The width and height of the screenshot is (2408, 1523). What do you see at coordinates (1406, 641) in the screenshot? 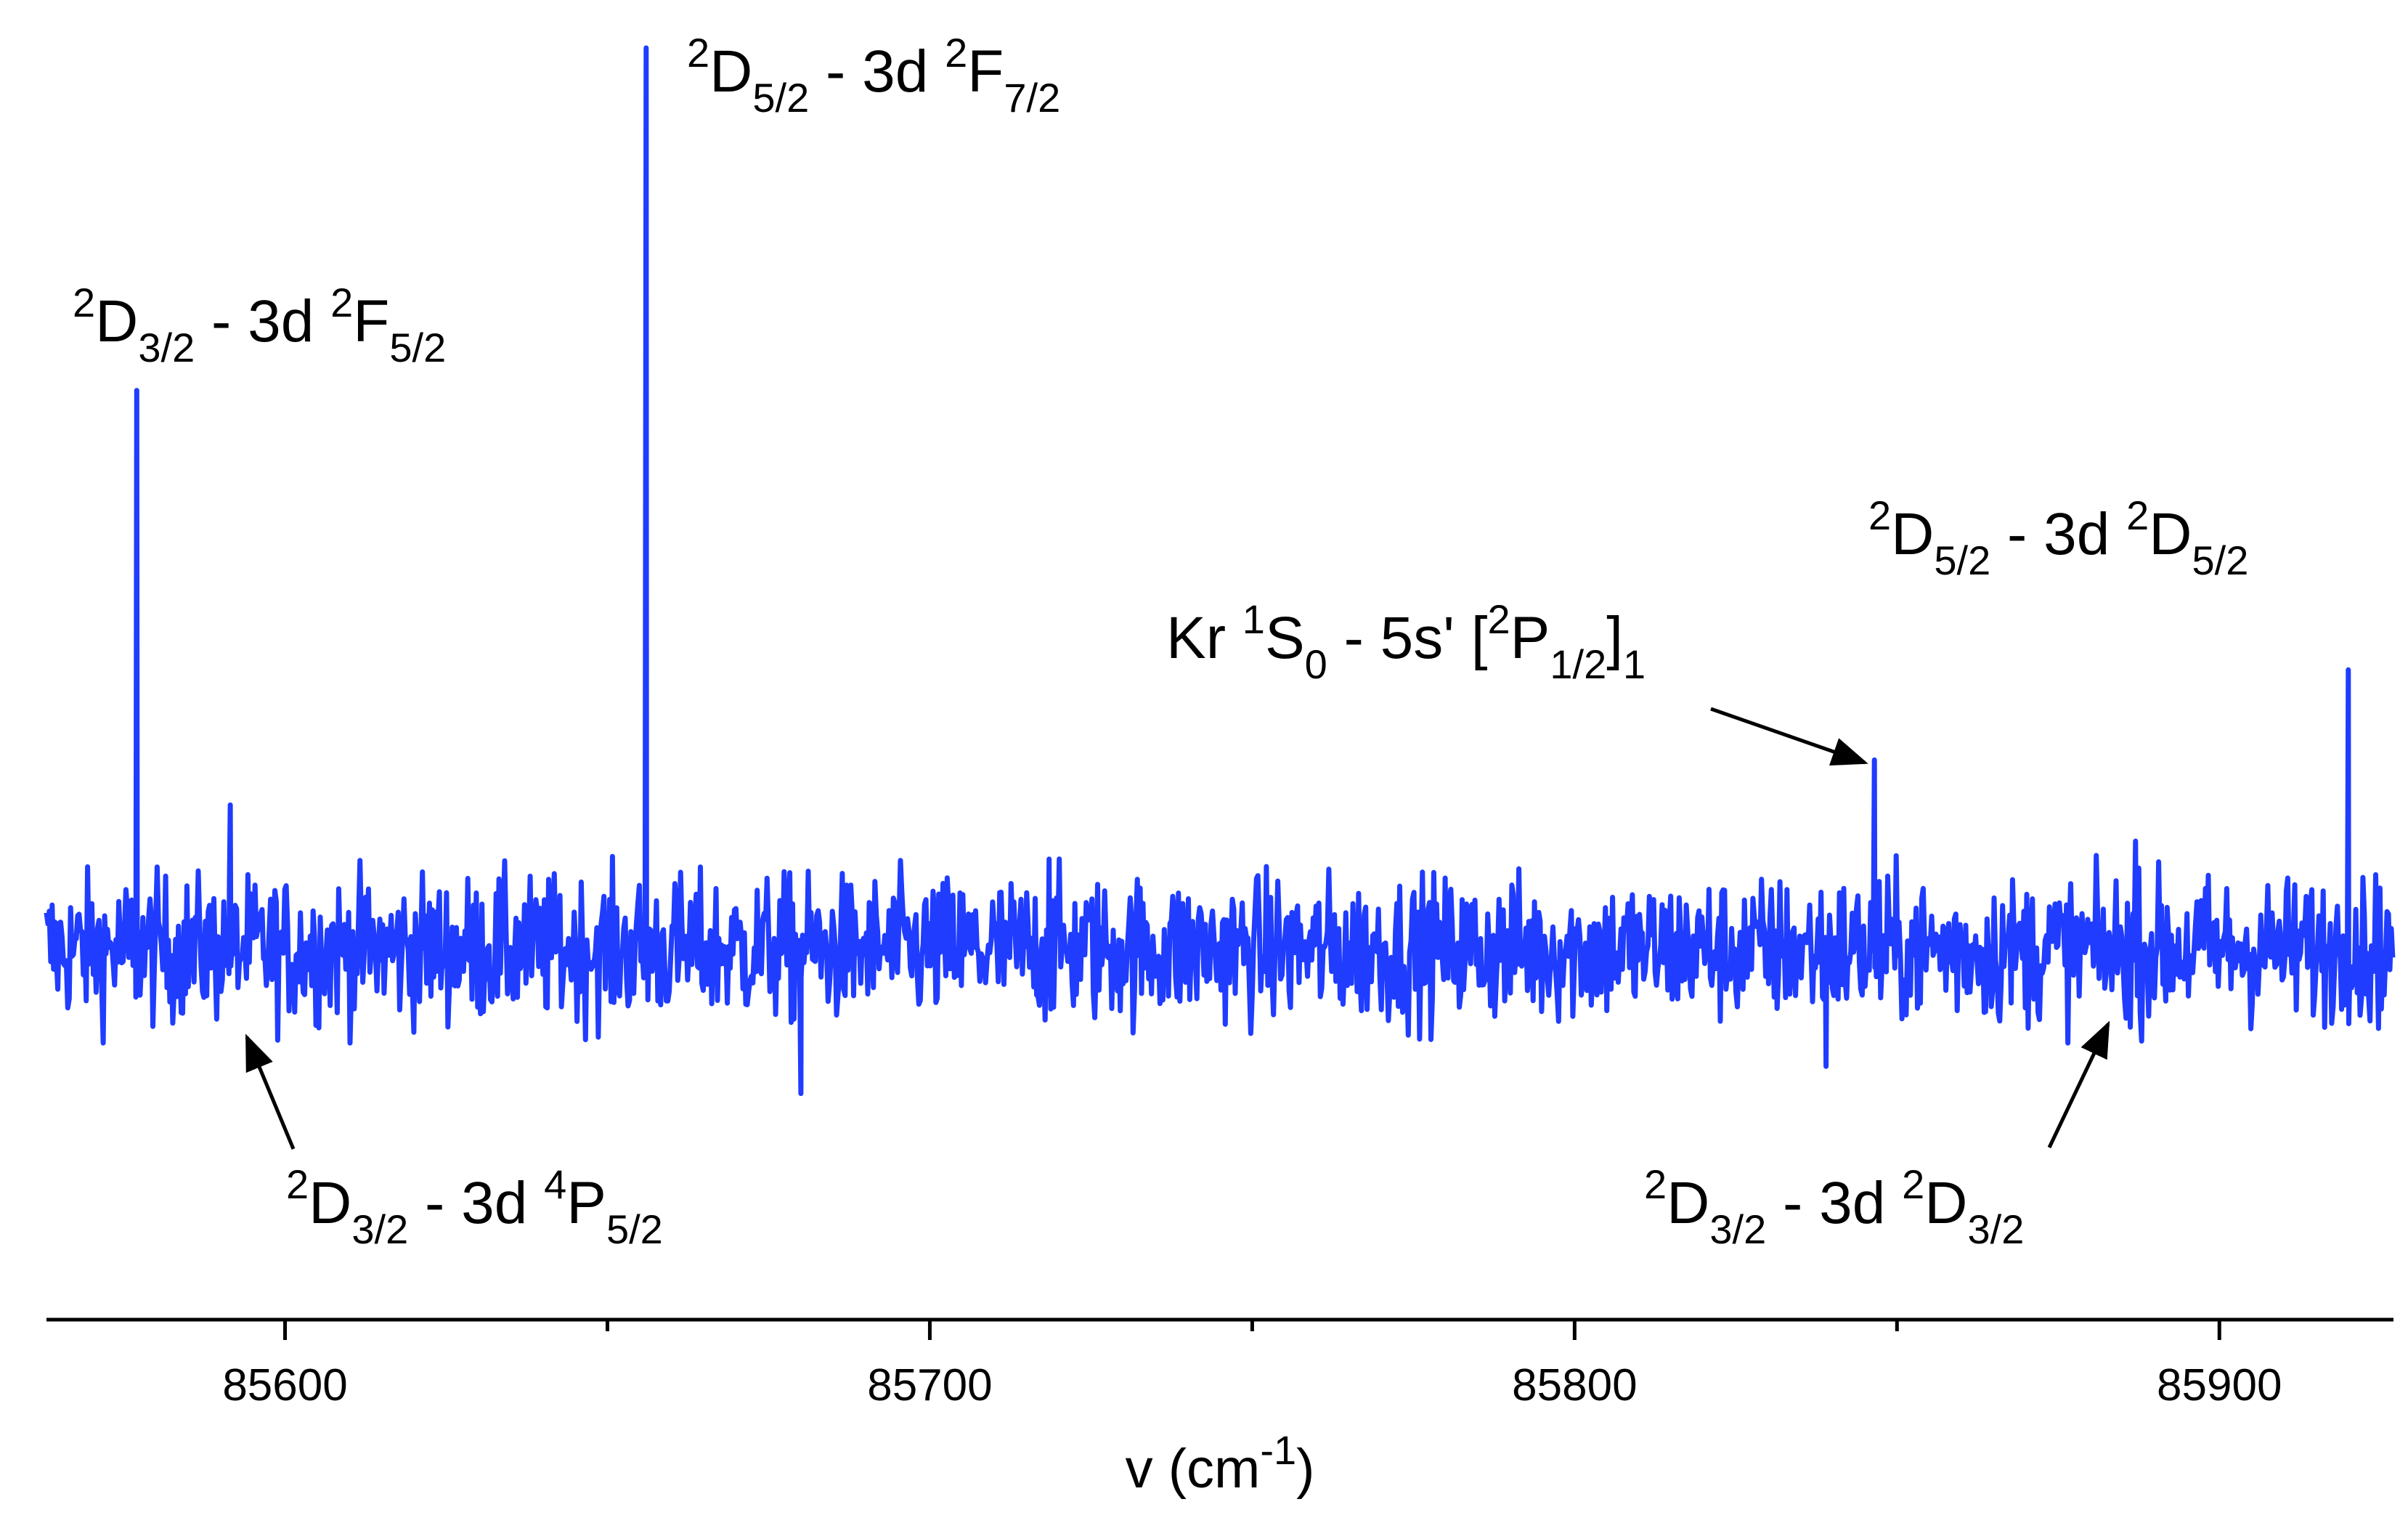
I see `peak-label-kr-1s0-5s: Kr 1S0 - 5s' [2P1/2]1` at bounding box center [1406, 641].